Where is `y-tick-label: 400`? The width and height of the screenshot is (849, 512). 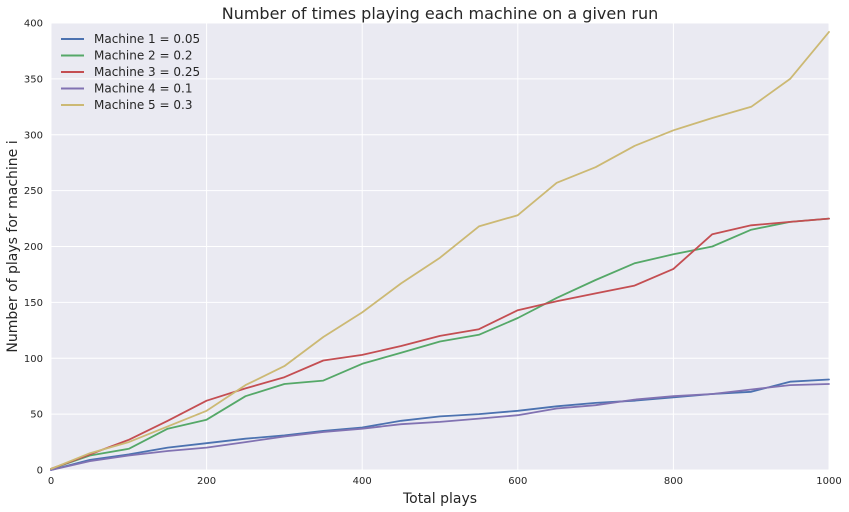 y-tick-label: 400 is located at coordinates (33, 24).